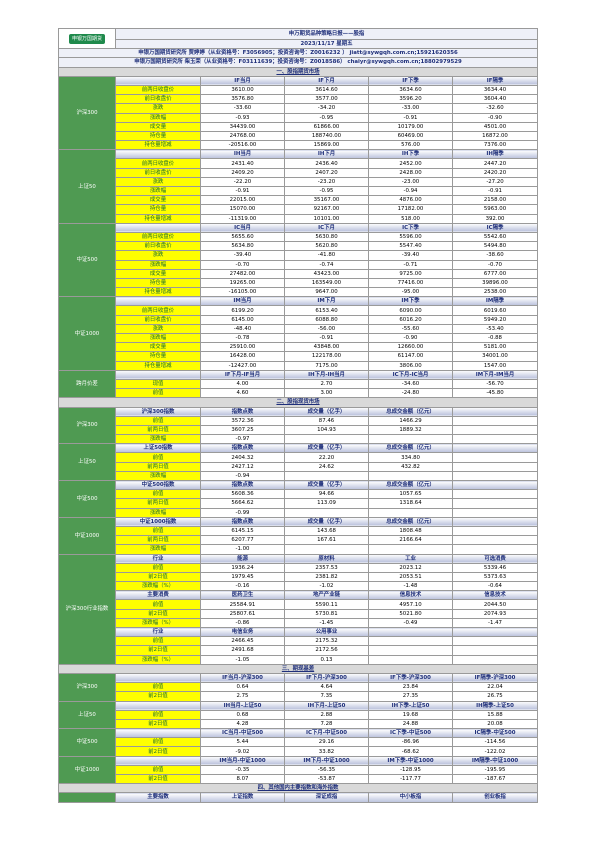 Image resolution: width=595 pixels, height=842 pixels. Describe the element at coordinates (495, 117) in the screenshot. I see `value: -0.90` at that location.